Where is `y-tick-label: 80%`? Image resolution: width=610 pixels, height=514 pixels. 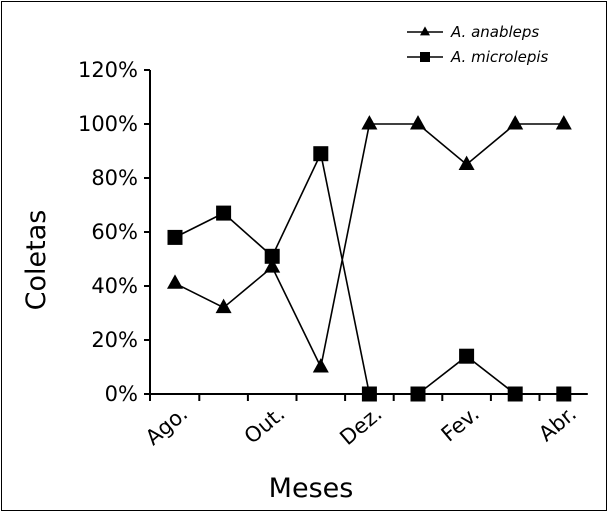
y-tick-label: 80% is located at coordinates (114, 178).